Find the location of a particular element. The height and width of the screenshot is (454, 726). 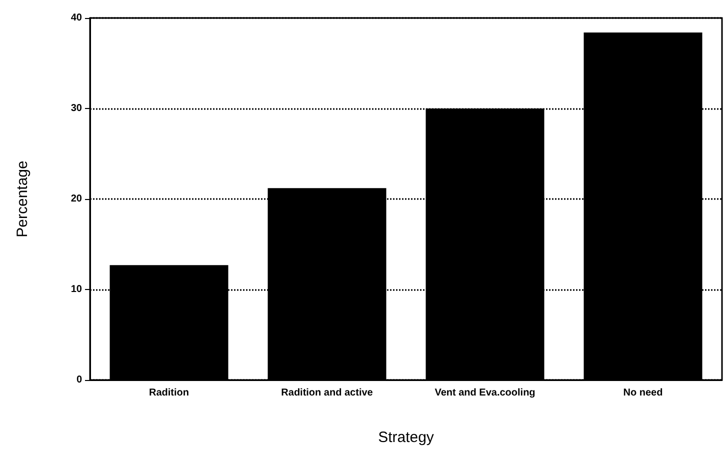

x-tick-label: Radition and active is located at coordinates (327, 393).